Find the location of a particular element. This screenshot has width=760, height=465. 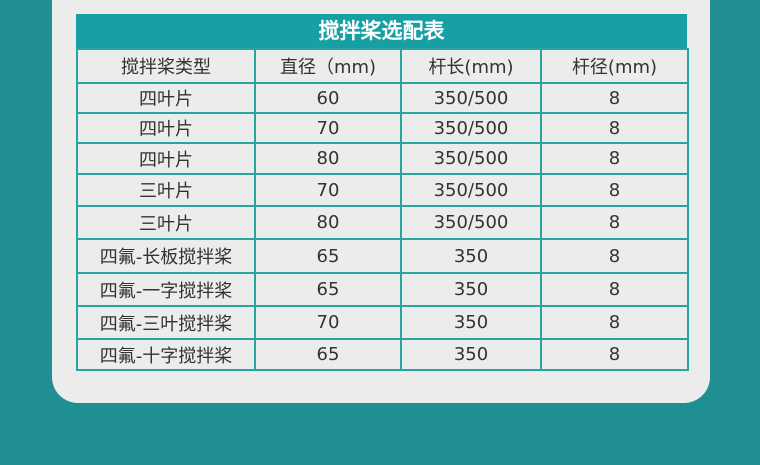

column-header: 杆长(mm) is located at coordinates (471, 66).